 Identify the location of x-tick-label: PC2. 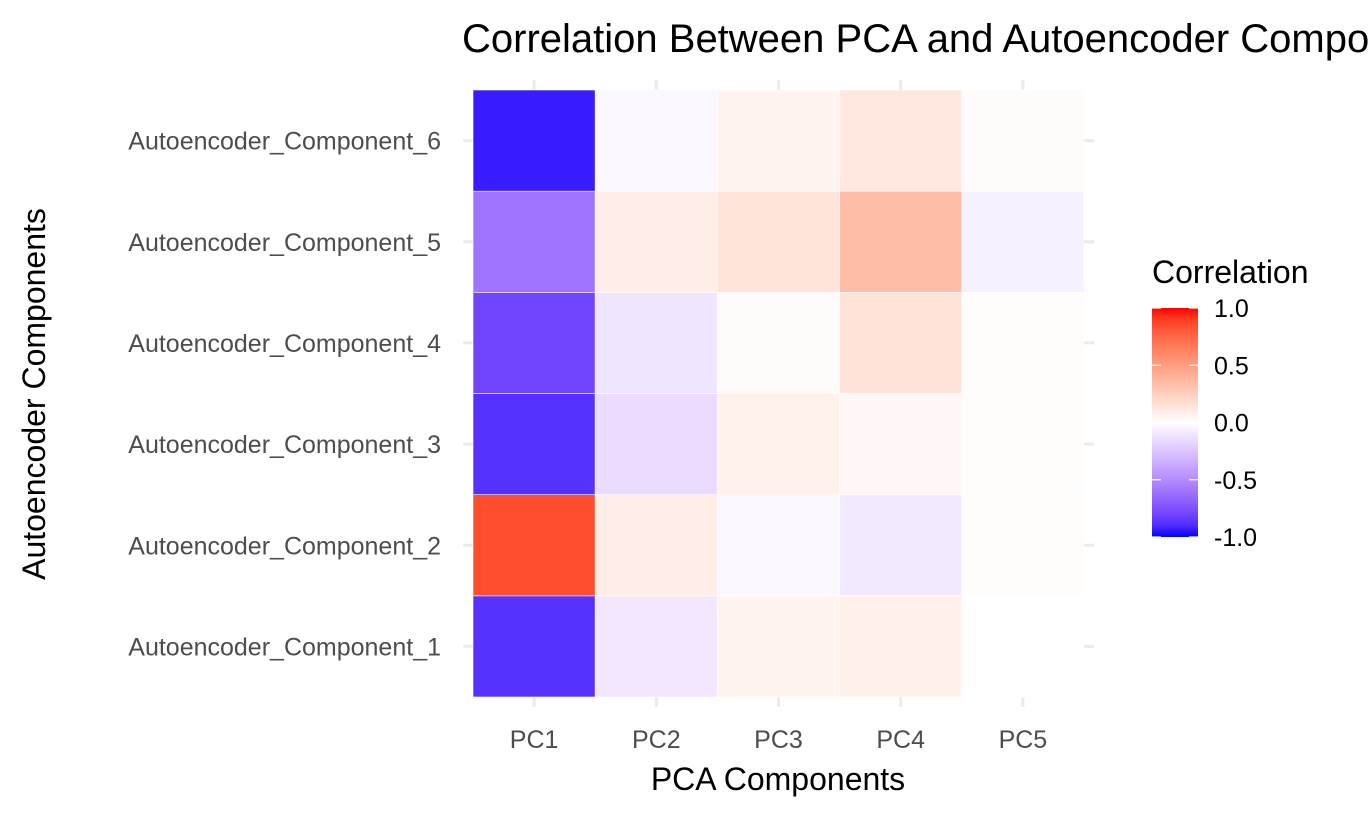
(656, 740).